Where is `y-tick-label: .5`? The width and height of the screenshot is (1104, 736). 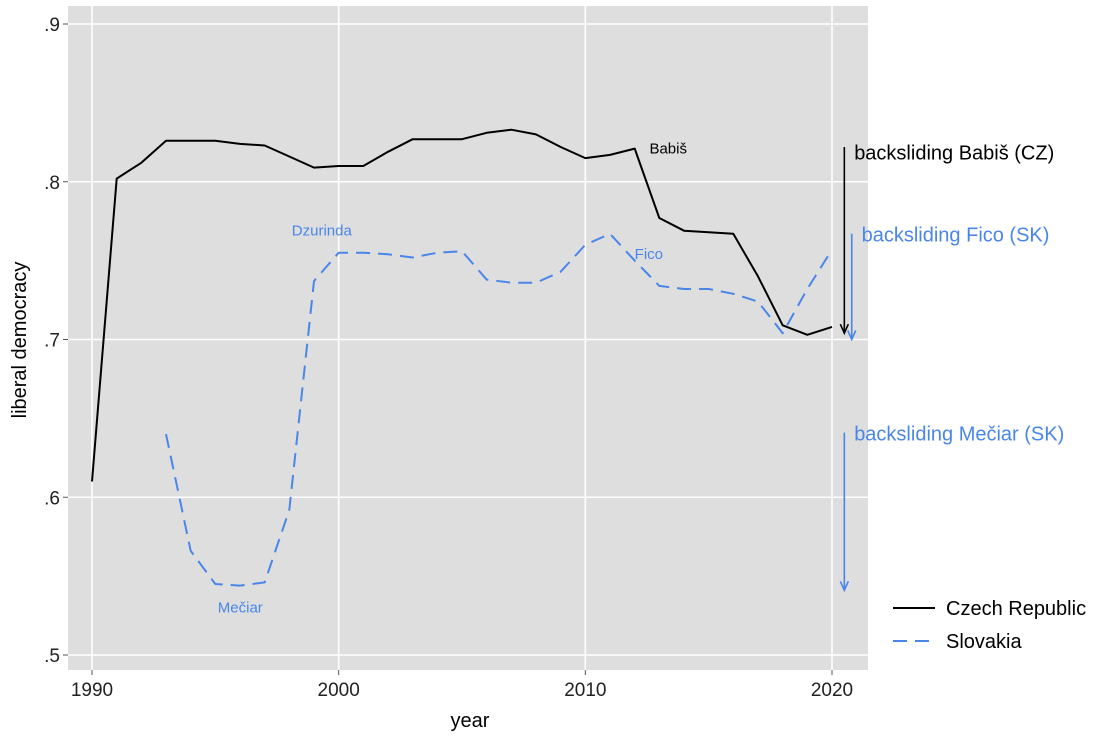 y-tick-label: .5 is located at coordinates (52, 656).